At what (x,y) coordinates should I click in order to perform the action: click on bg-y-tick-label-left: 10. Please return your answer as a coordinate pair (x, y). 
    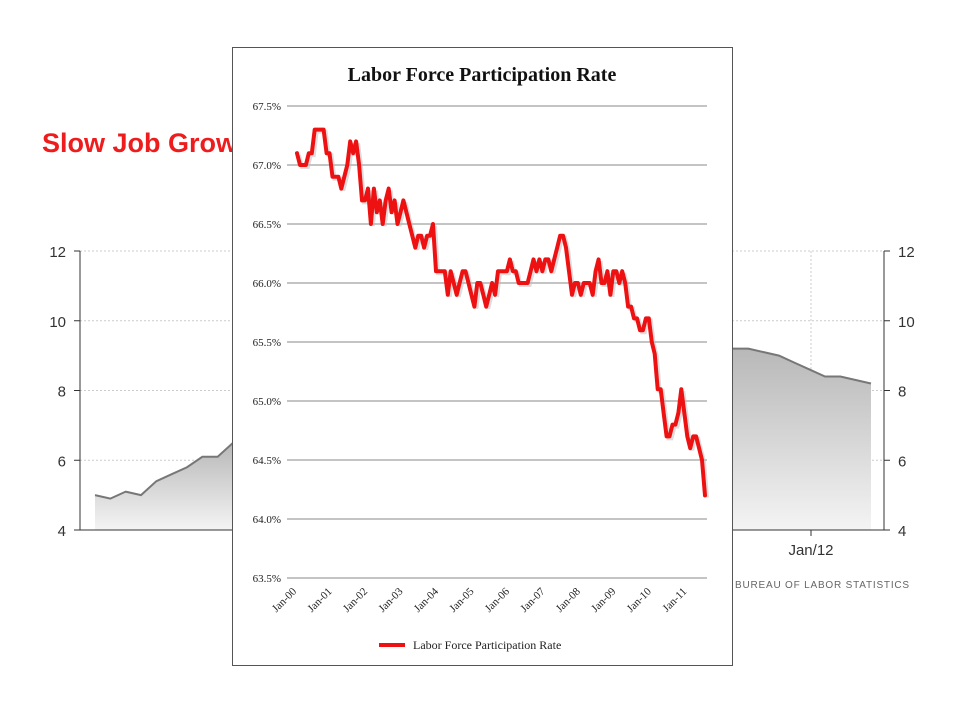
    Looking at the image, I should click on (57, 322).